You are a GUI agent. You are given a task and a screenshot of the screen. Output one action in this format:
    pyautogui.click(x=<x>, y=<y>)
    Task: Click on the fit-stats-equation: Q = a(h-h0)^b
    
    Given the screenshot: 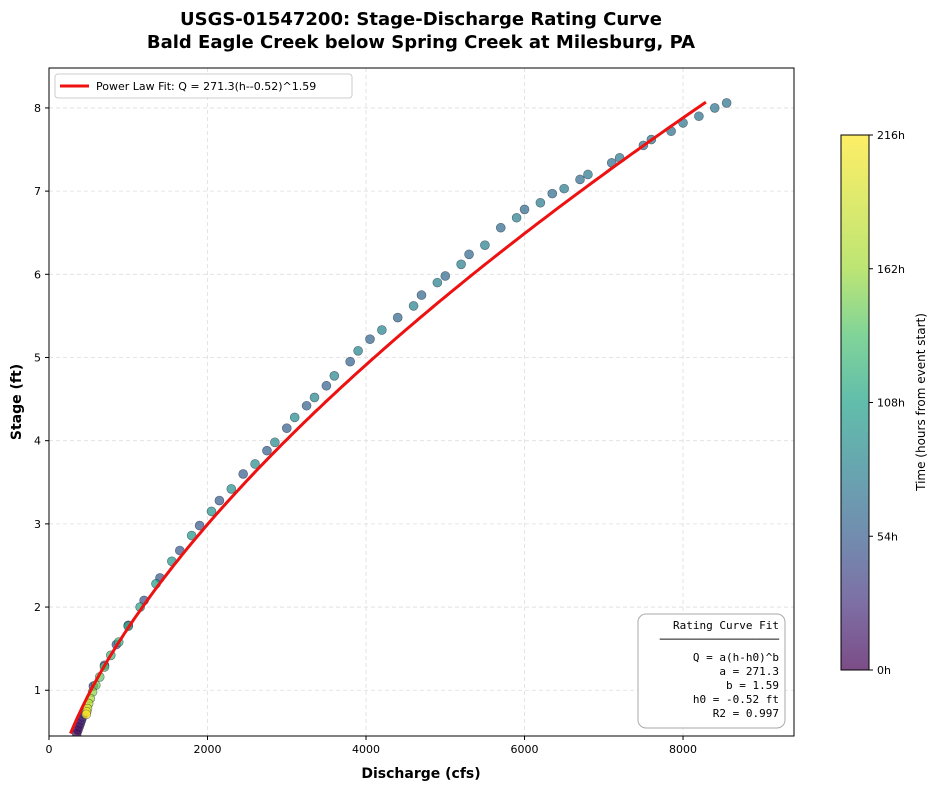 What is the action you would take?
    pyautogui.click(x=736, y=657)
    